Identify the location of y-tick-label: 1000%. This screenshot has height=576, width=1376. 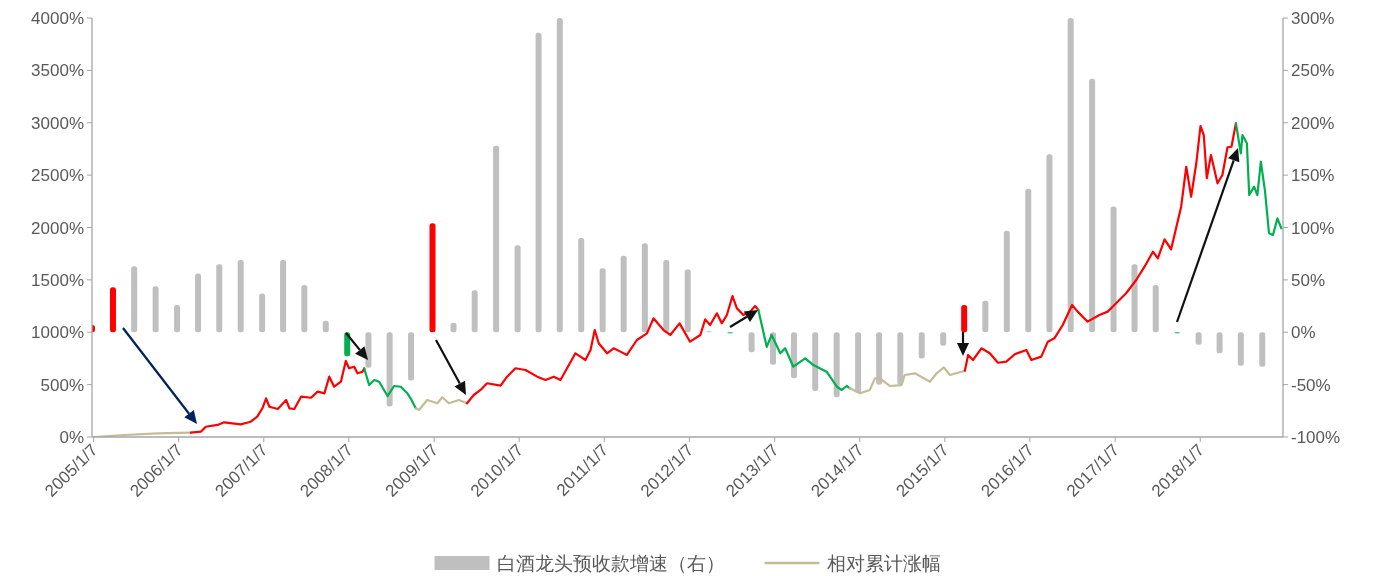
(57, 333).